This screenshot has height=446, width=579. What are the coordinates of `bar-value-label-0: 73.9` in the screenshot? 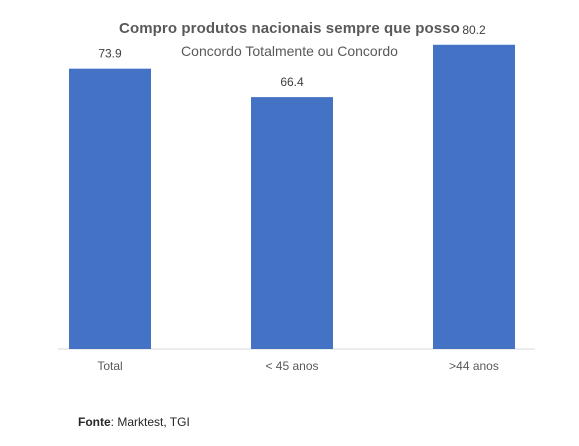 It's located at (110, 54).